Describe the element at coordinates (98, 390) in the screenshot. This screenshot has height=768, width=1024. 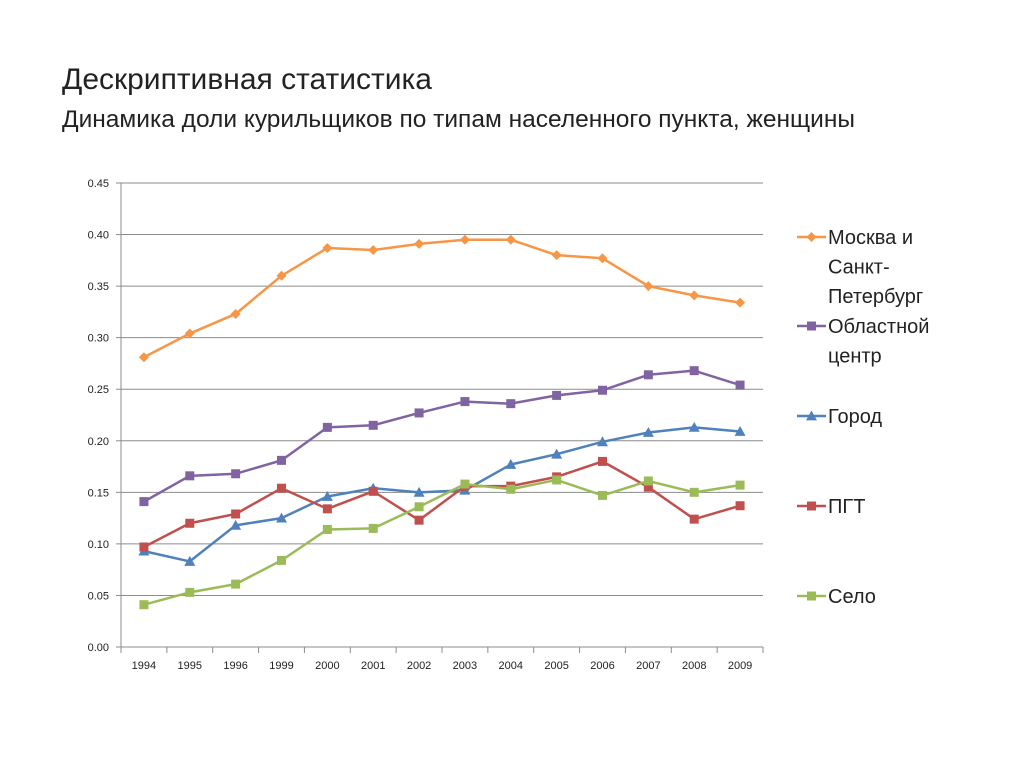
I see `y-tick-label: 0.25` at that location.